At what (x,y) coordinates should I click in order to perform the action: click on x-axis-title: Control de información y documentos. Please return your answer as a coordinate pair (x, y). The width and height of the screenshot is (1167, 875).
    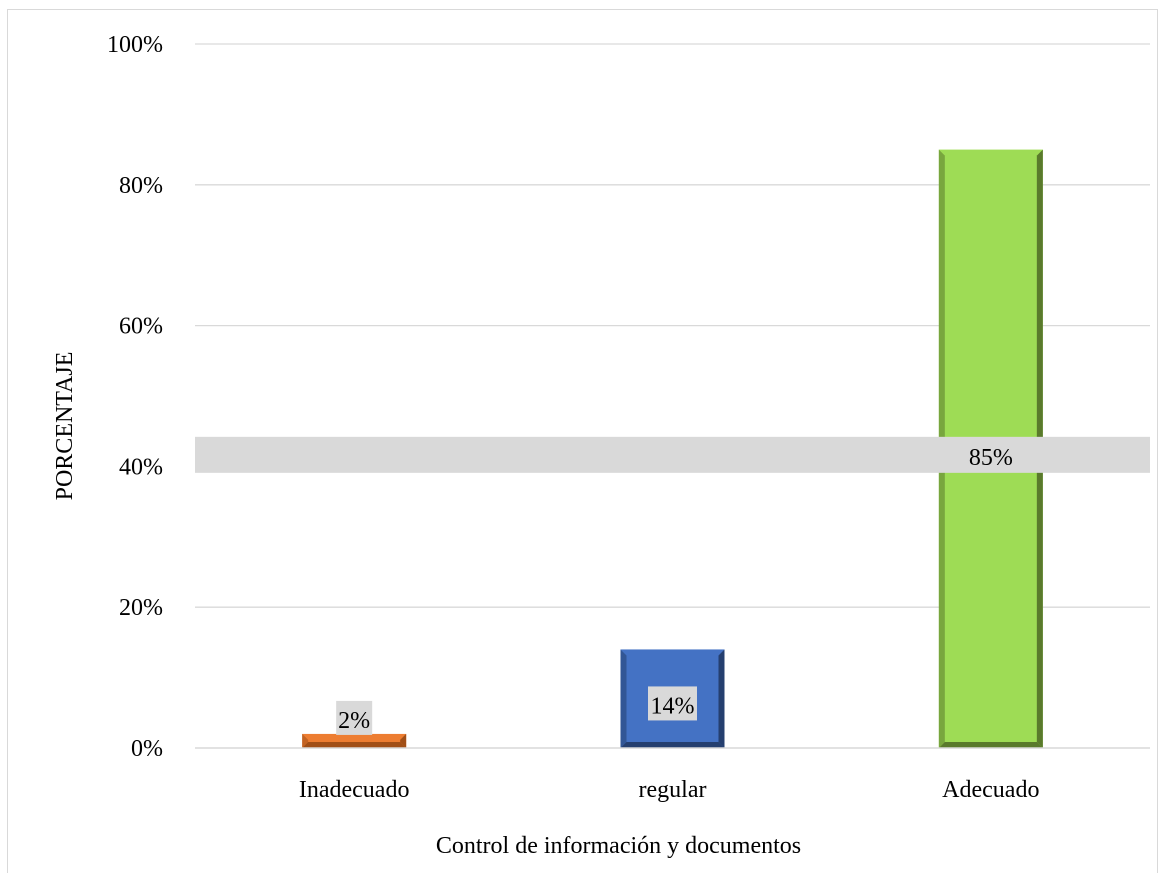
    Looking at the image, I should click on (618, 846).